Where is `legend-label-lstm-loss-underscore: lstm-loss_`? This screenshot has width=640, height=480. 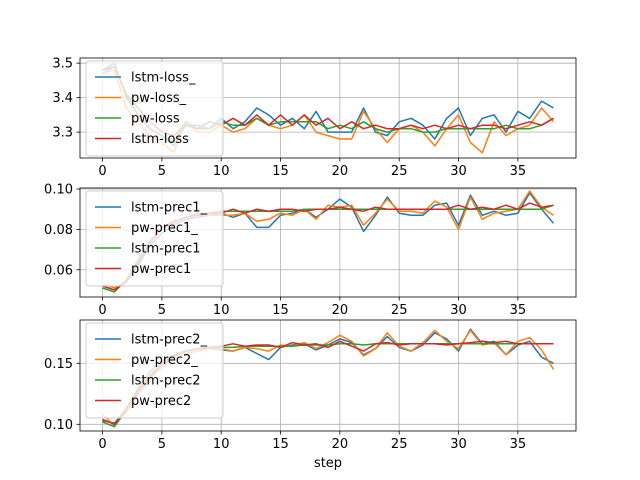
legend-label-lstm-loss-underscore: lstm-loss_ is located at coordinates (163, 78).